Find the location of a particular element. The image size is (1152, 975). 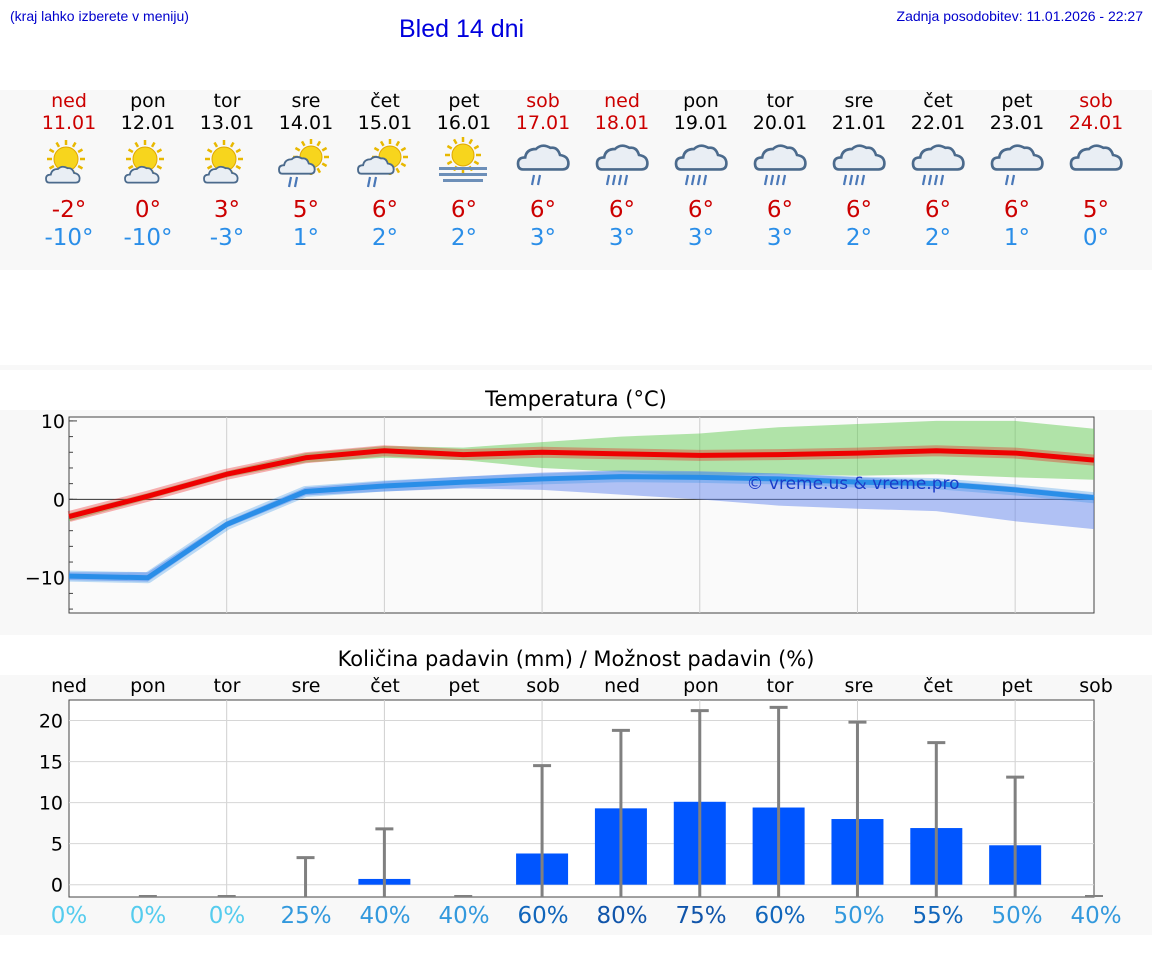

max-temp-line is located at coordinates (581, 483).